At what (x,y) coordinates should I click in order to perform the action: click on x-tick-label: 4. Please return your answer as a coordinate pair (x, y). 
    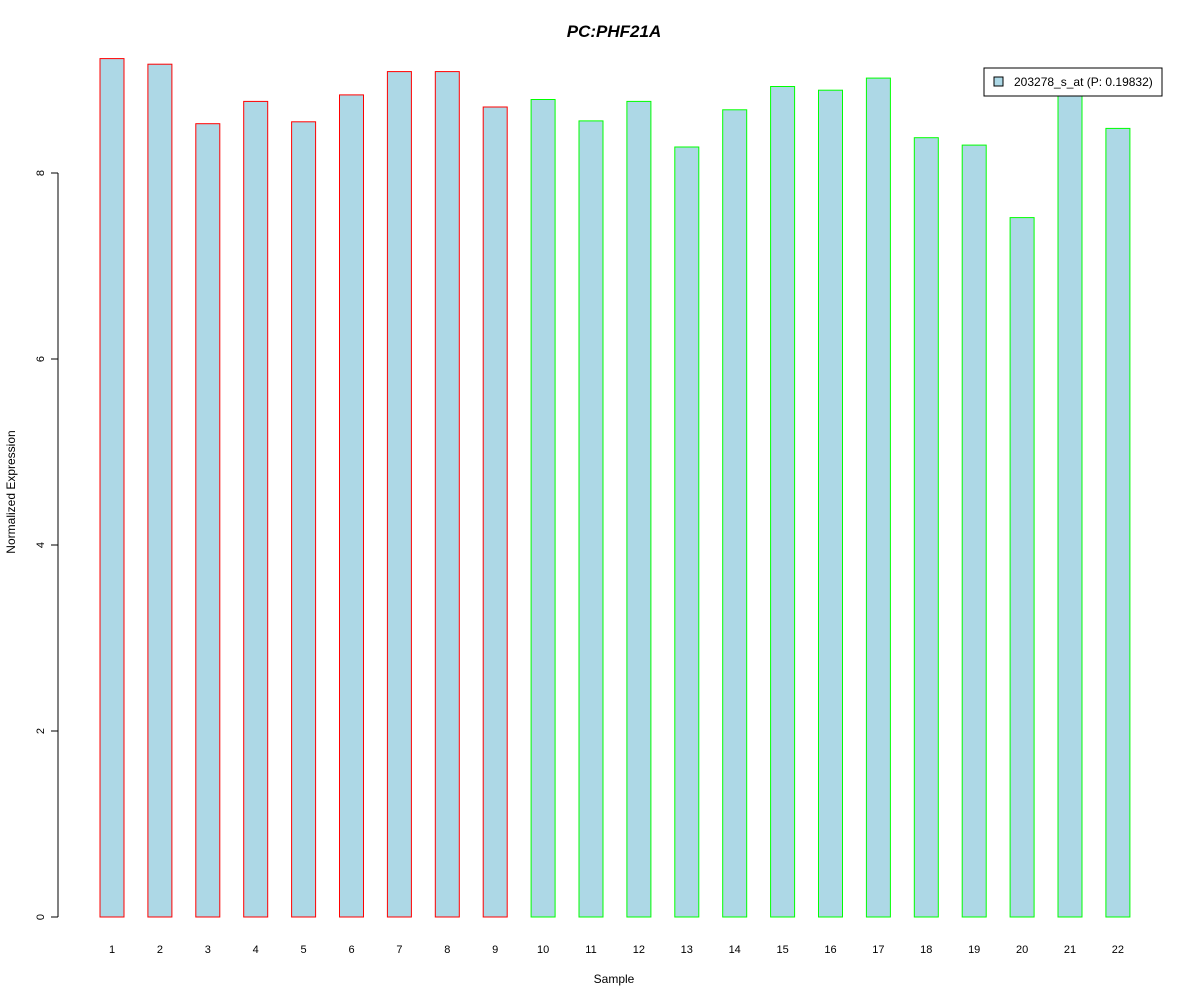
    Looking at the image, I should click on (256, 950).